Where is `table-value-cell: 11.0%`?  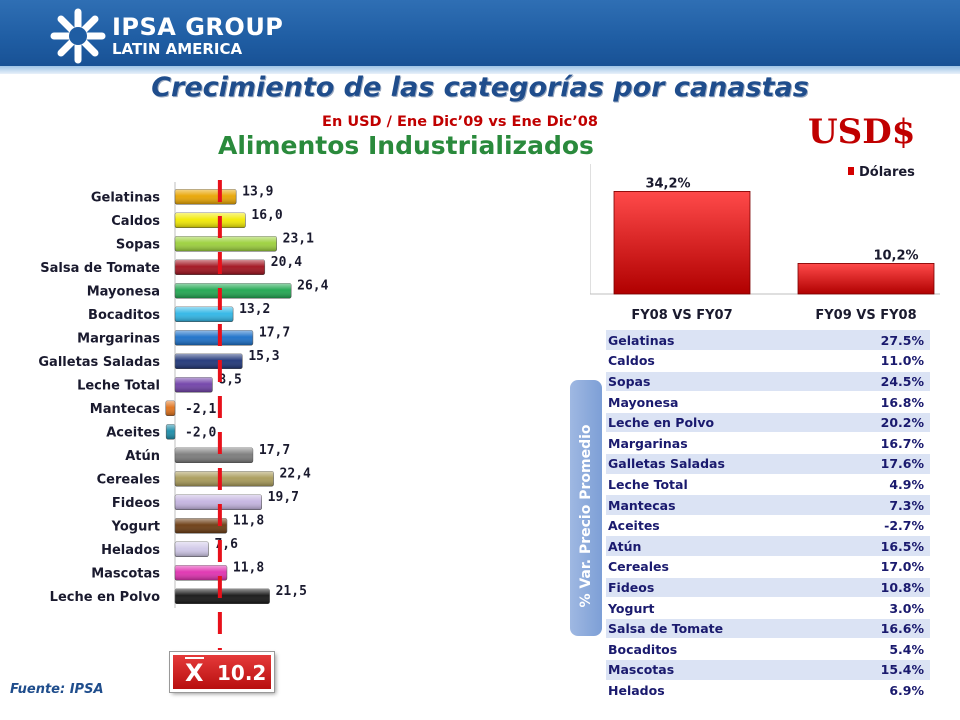
table-value-cell: 11.0% is located at coordinates (882, 361).